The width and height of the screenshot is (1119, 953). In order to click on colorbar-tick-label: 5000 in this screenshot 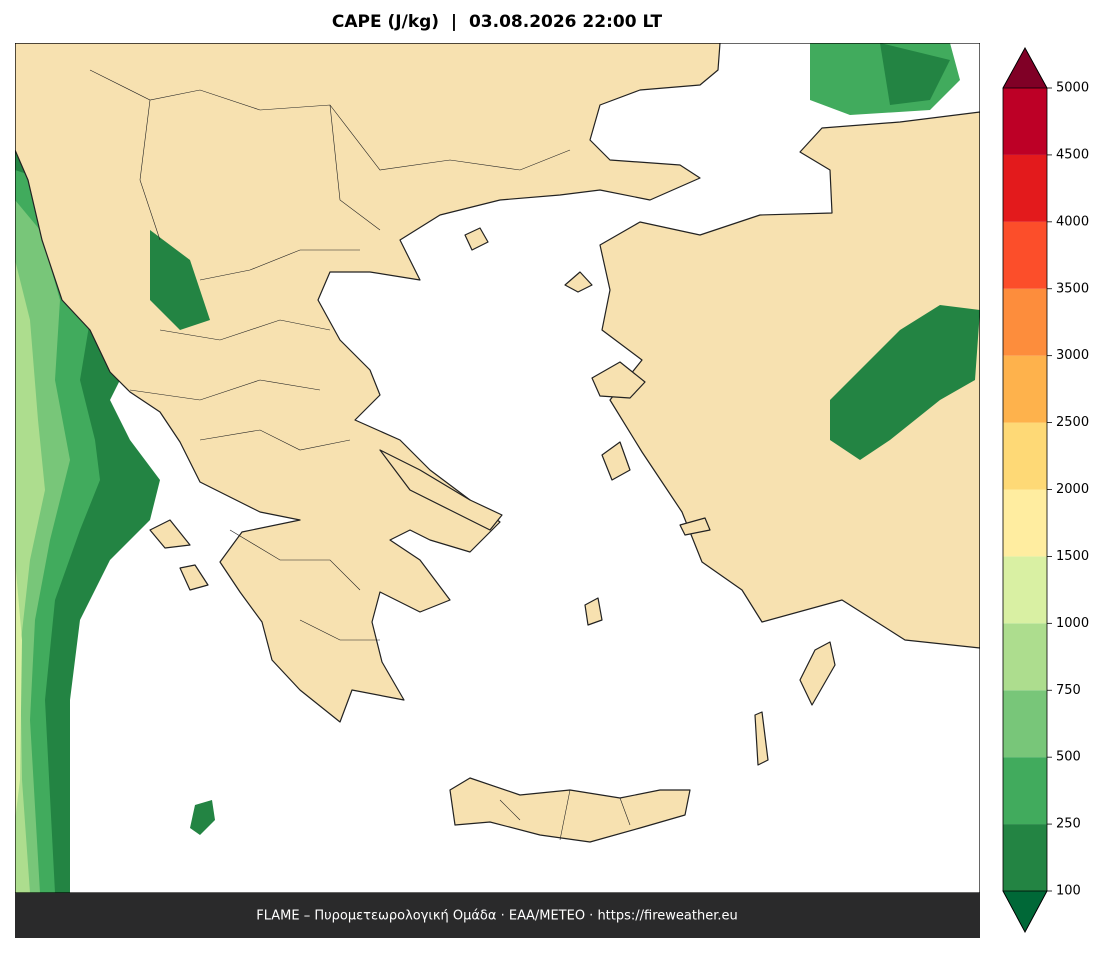, I will do `click(1072, 88)`.